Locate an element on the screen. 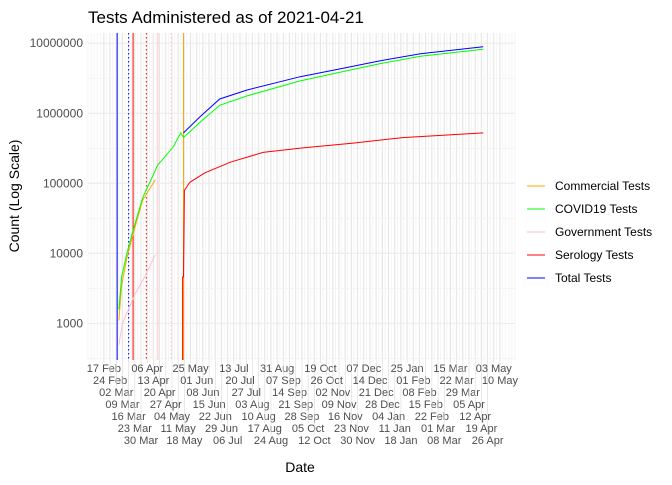 The width and height of the screenshot is (672, 485). x-tick-label: 01 Jun is located at coordinates (196, 381).